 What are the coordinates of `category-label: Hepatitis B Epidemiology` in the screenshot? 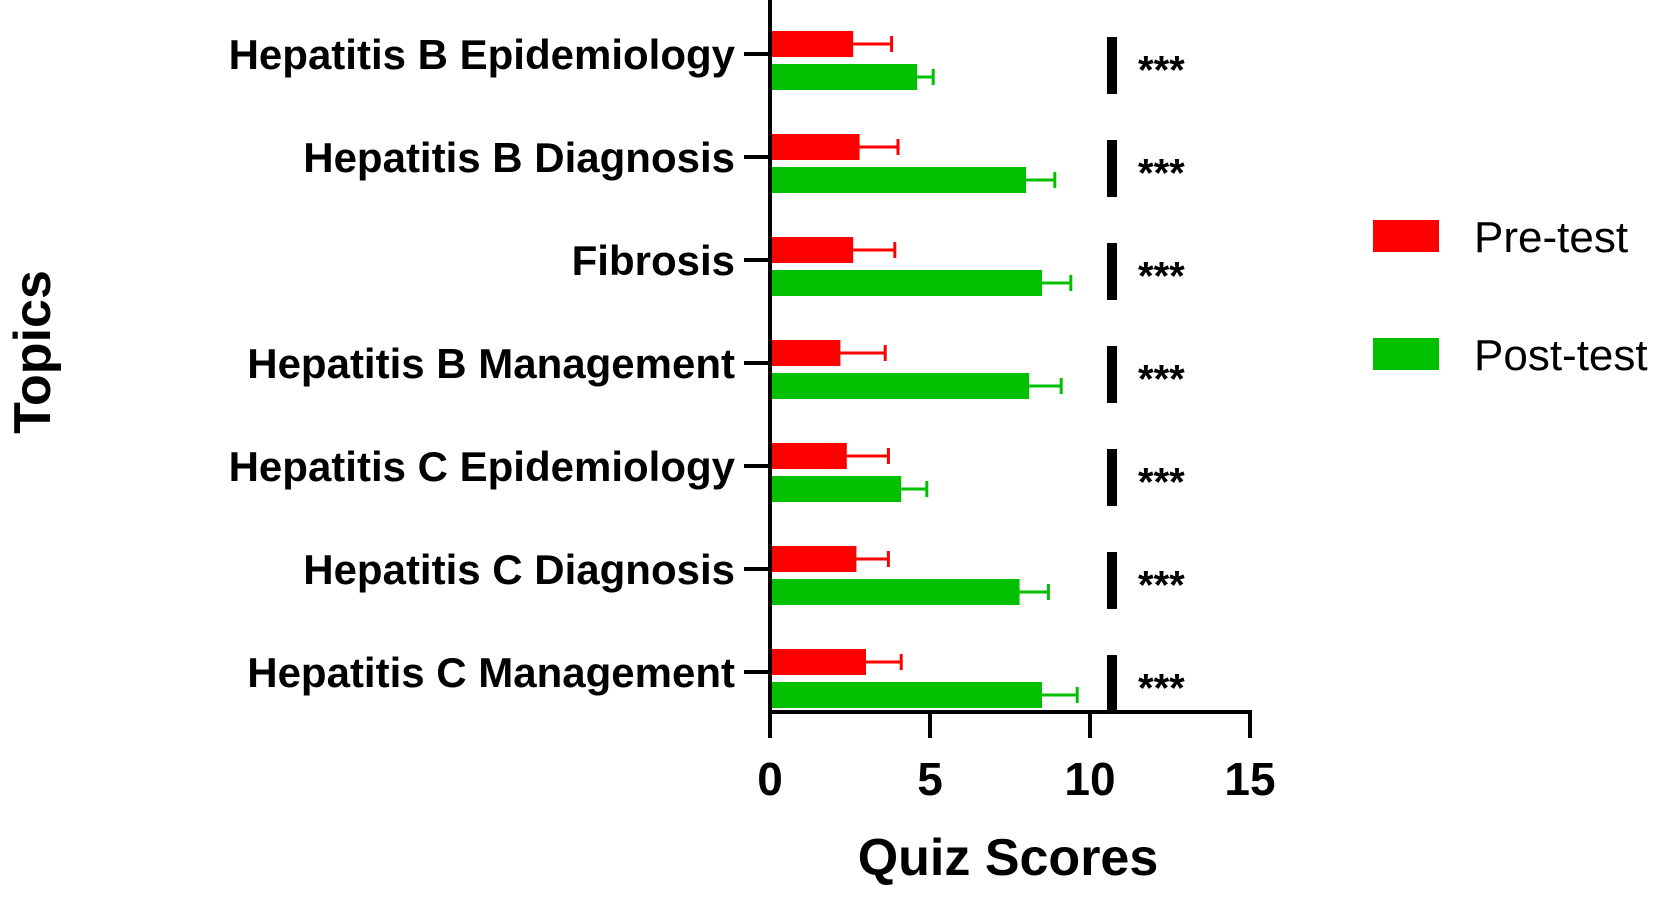 It's located at (482, 54).